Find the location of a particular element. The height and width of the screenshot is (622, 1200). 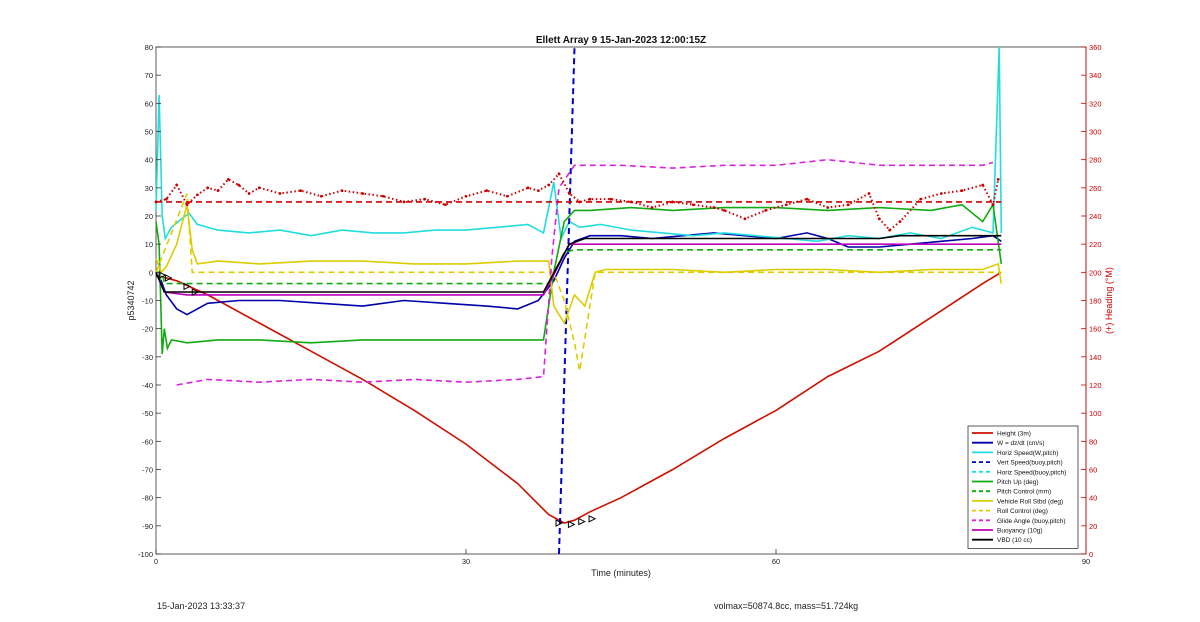

y-tick-label: -50 is located at coordinates (147, 413).